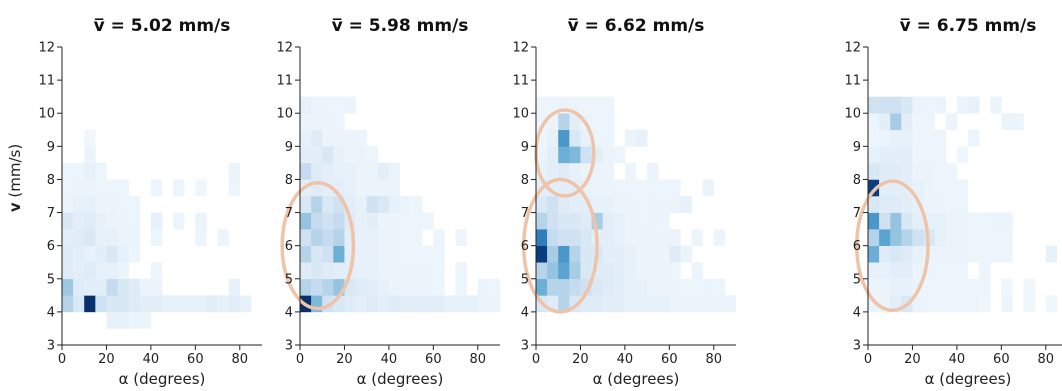 The width and height of the screenshot is (1062, 391). Describe the element at coordinates (857, 279) in the screenshot. I see `y-tick-label: 5` at that location.